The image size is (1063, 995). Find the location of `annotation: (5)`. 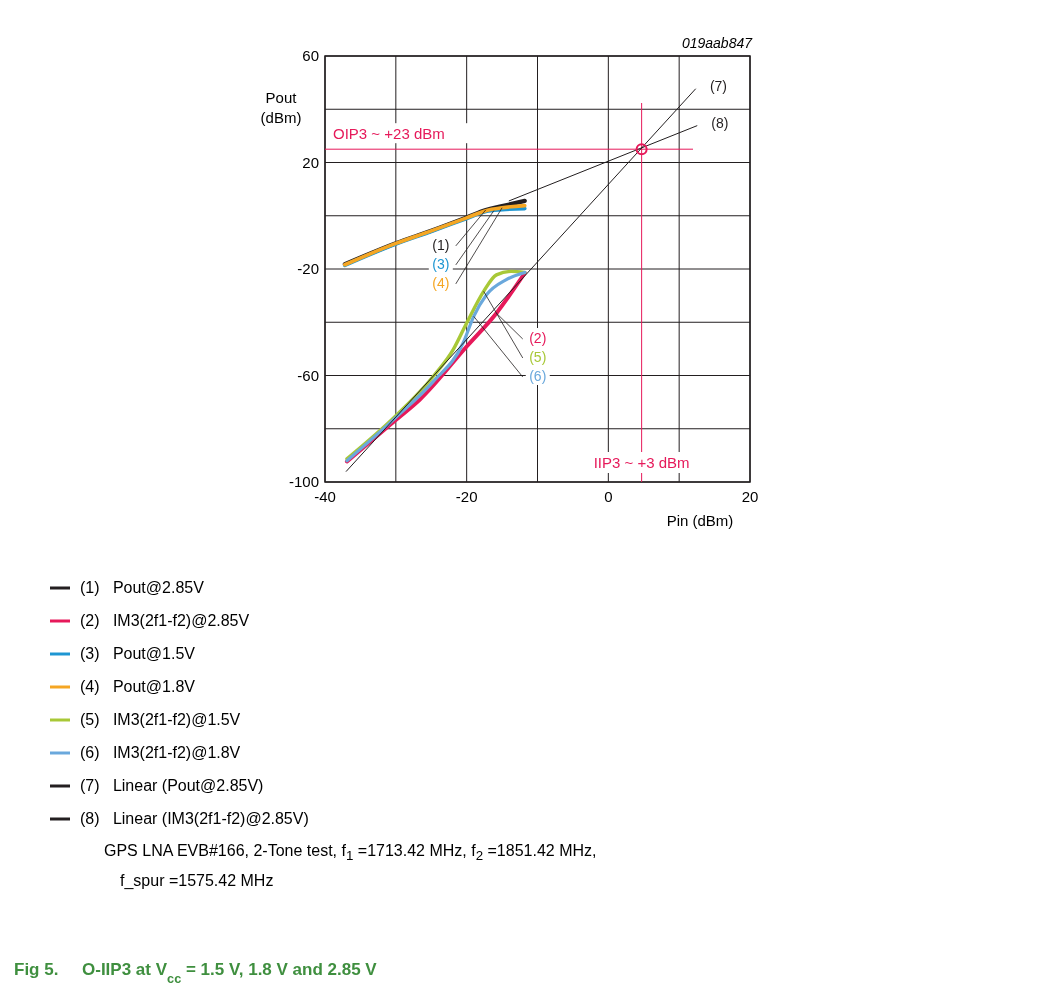

annotation: (5) is located at coordinates (538, 356).